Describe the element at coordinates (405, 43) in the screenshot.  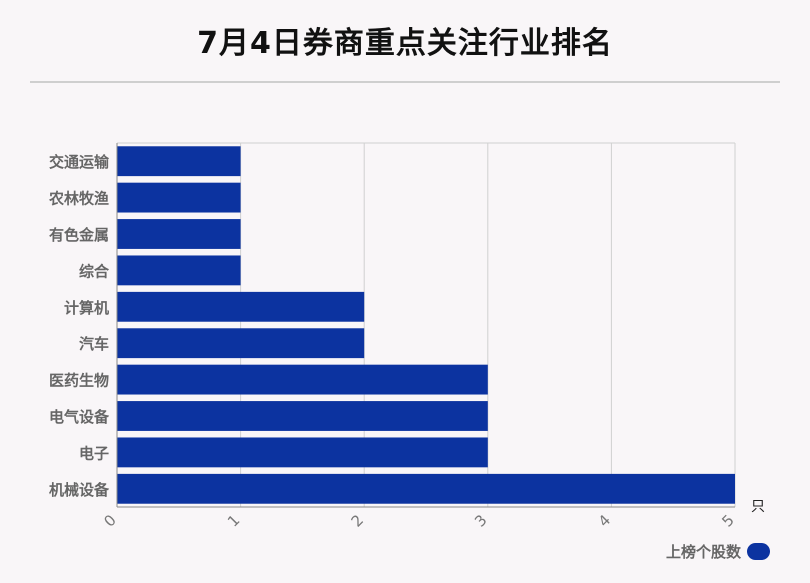
I see `chart-title: 7月4日券商重点关注行业排名` at that location.